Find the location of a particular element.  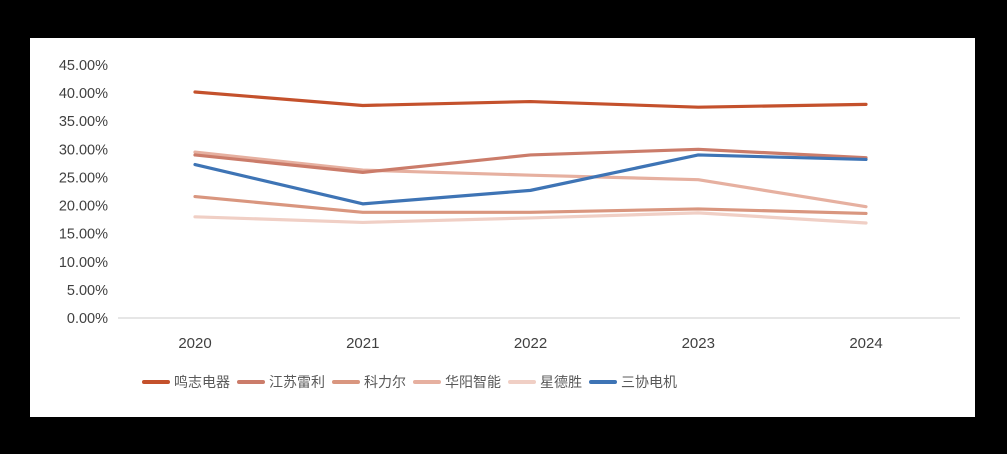

x-axis-tick-label: 2024 is located at coordinates (865, 343).